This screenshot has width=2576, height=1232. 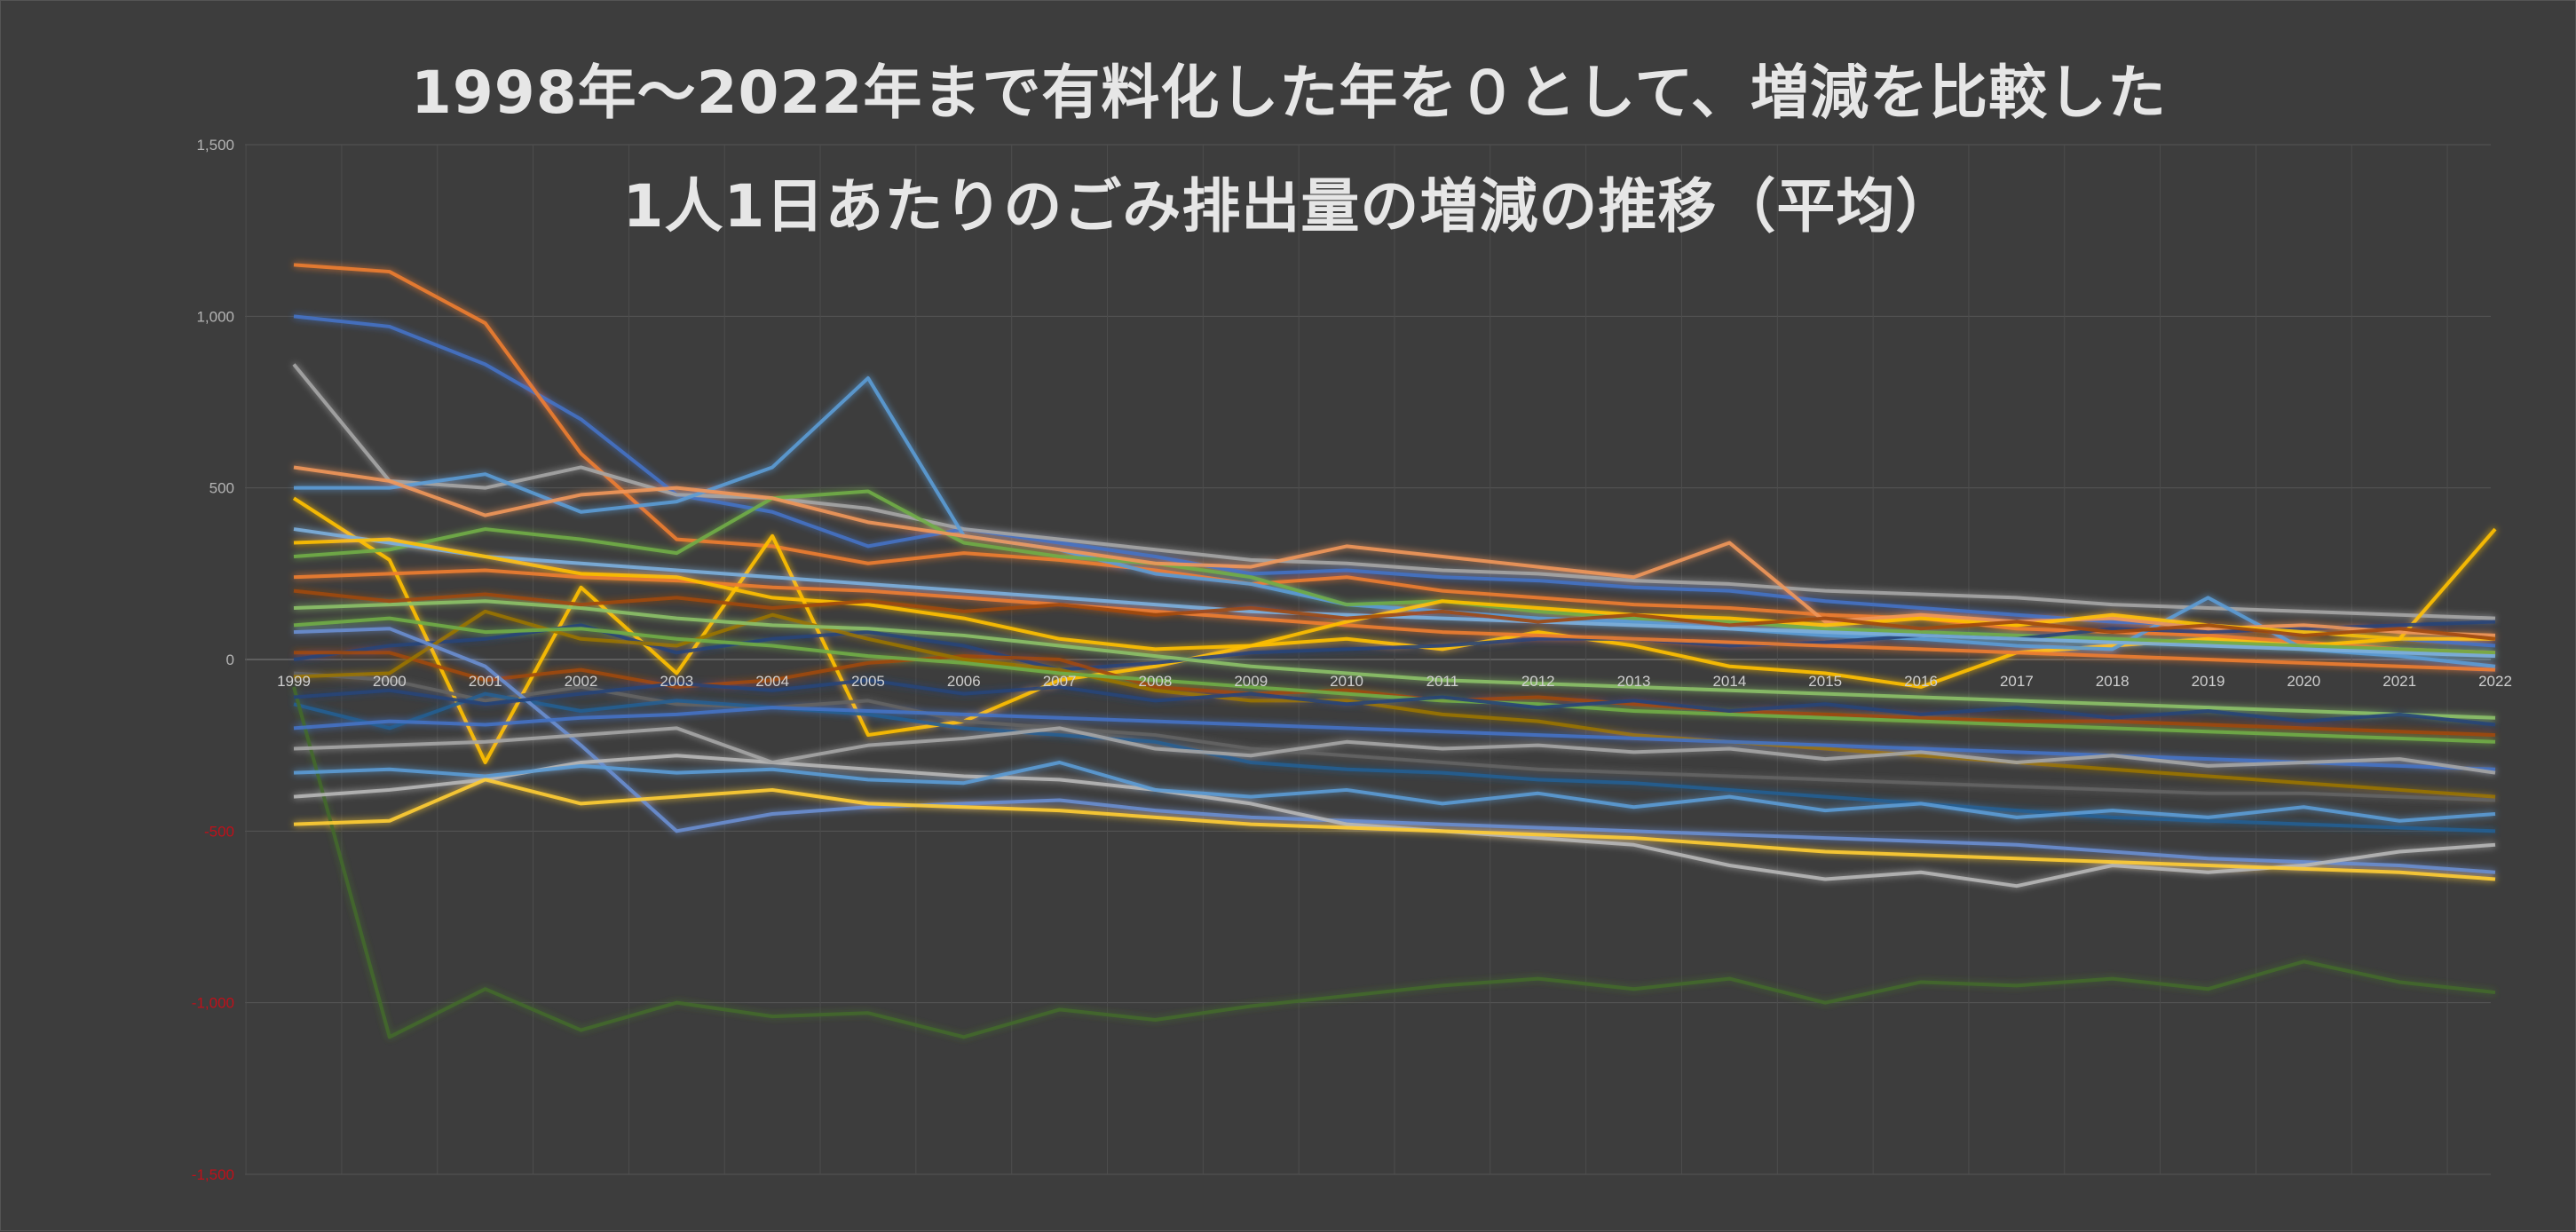 What do you see at coordinates (1825, 681) in the screenshot?
I see `x-tick-label: 2015` at bounding box center [1825, 681].